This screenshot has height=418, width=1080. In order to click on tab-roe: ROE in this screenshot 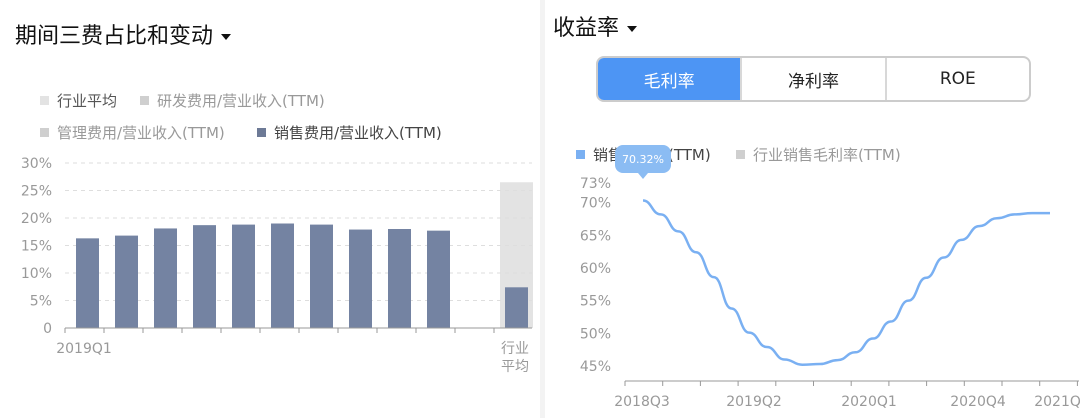, I will do `click(956, 79)`.